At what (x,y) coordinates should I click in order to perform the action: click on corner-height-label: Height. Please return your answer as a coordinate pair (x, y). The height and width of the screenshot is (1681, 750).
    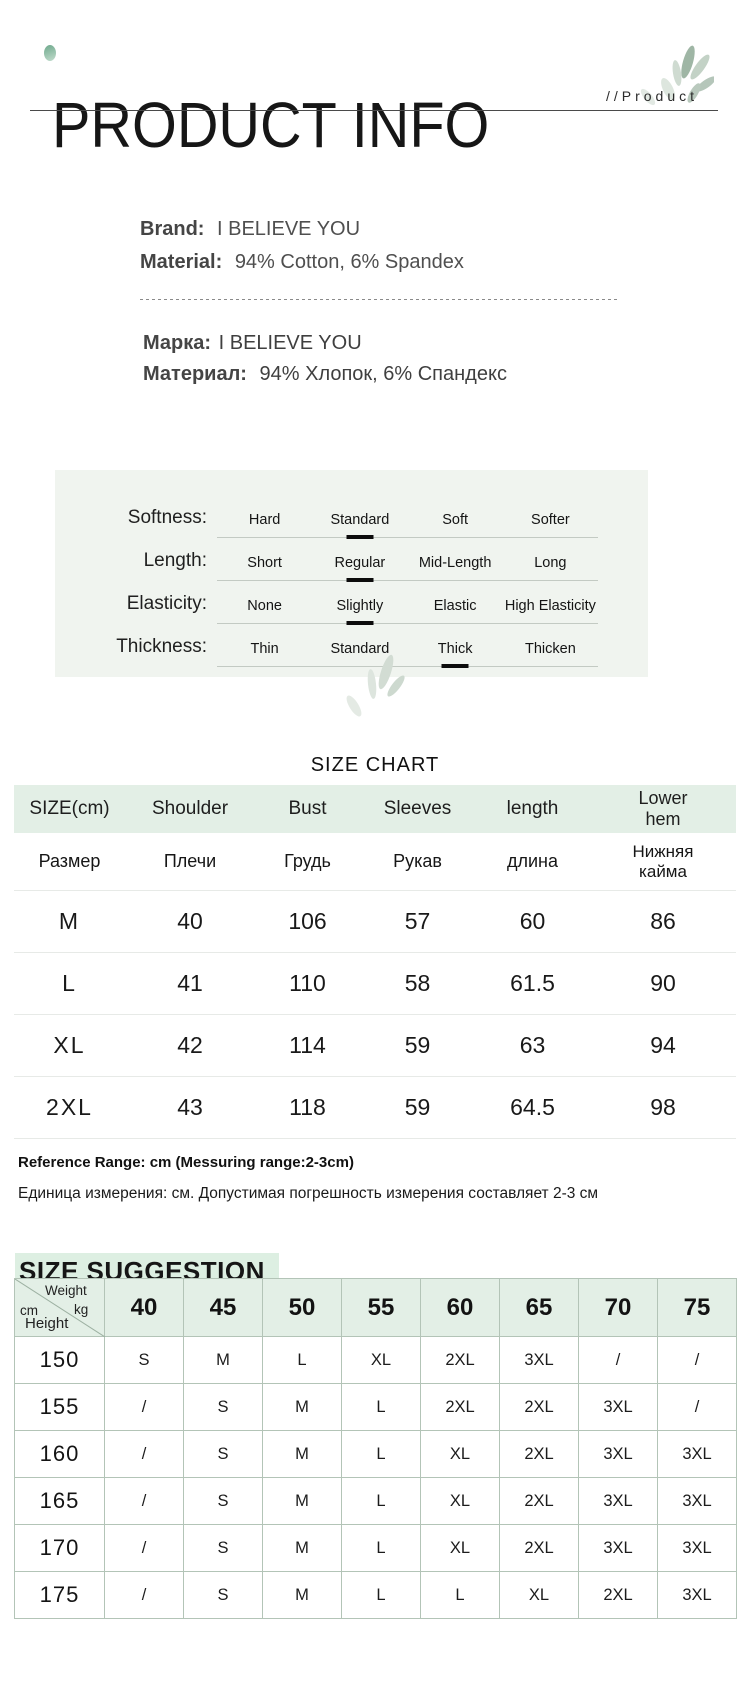
    Looking at the image, I should click on (47, 1323).